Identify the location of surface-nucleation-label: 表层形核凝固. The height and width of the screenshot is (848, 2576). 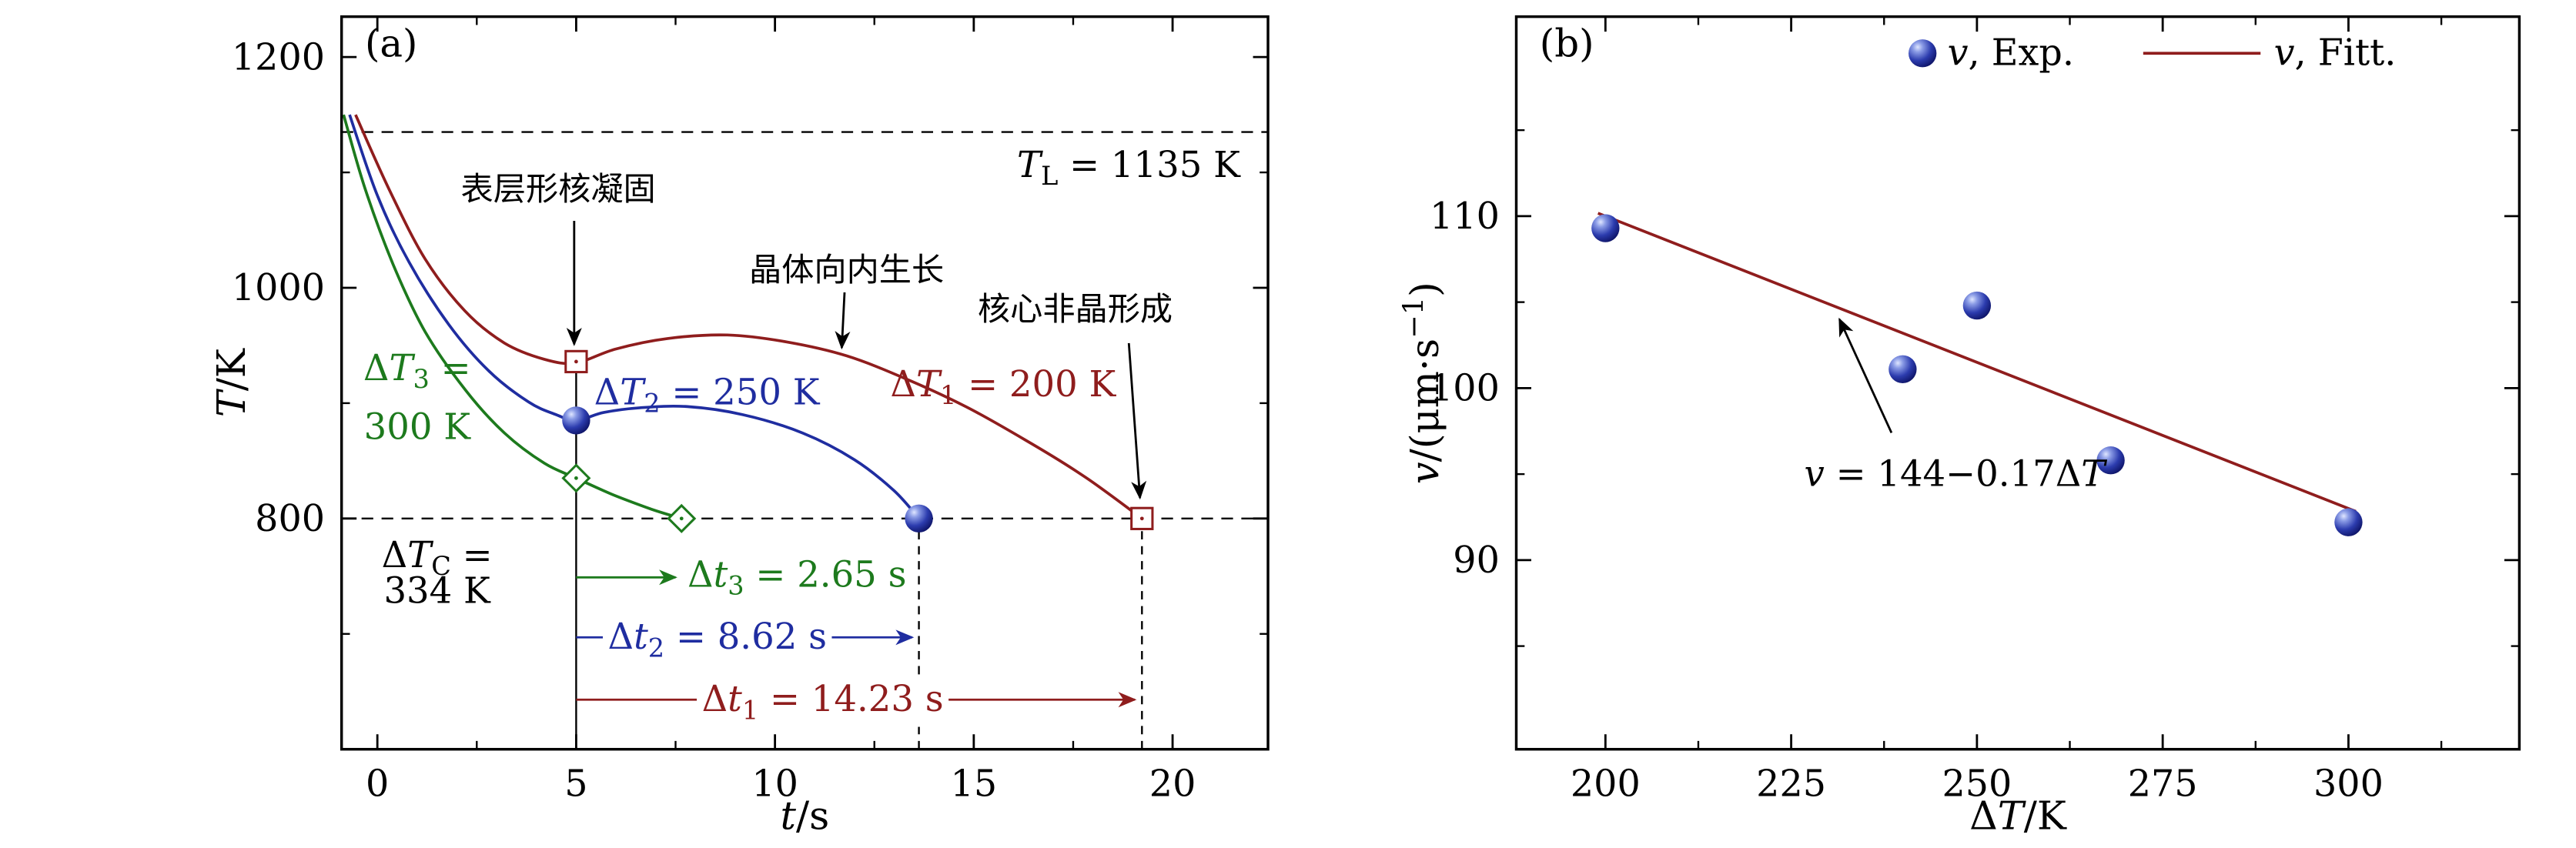
(558, 189).